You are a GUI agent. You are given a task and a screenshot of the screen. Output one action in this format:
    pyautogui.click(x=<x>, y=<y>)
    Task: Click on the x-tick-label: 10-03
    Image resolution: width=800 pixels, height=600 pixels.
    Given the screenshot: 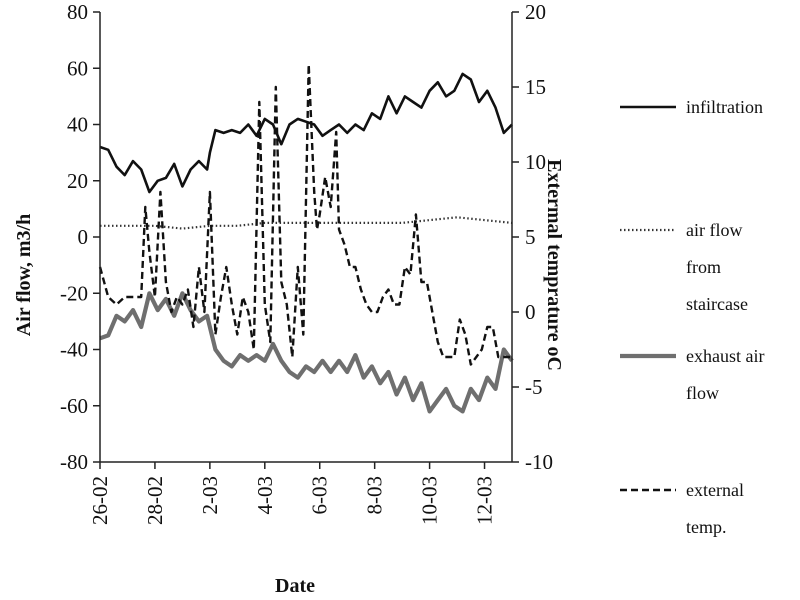 What is the action you would take?
    pyautogui.click(x=430, y=500)
    